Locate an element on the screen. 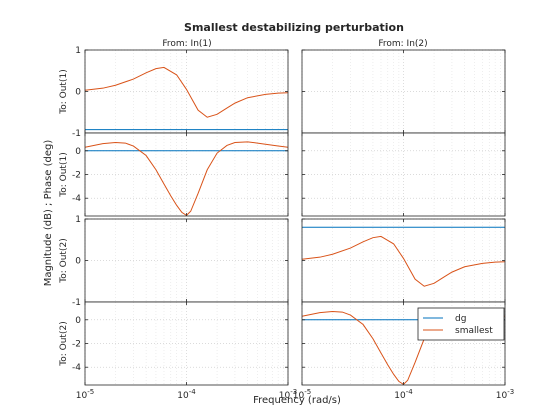 This screenshot has height=420, width=560. legend-label-smallest: smallest is located at coordinates (474, 331).